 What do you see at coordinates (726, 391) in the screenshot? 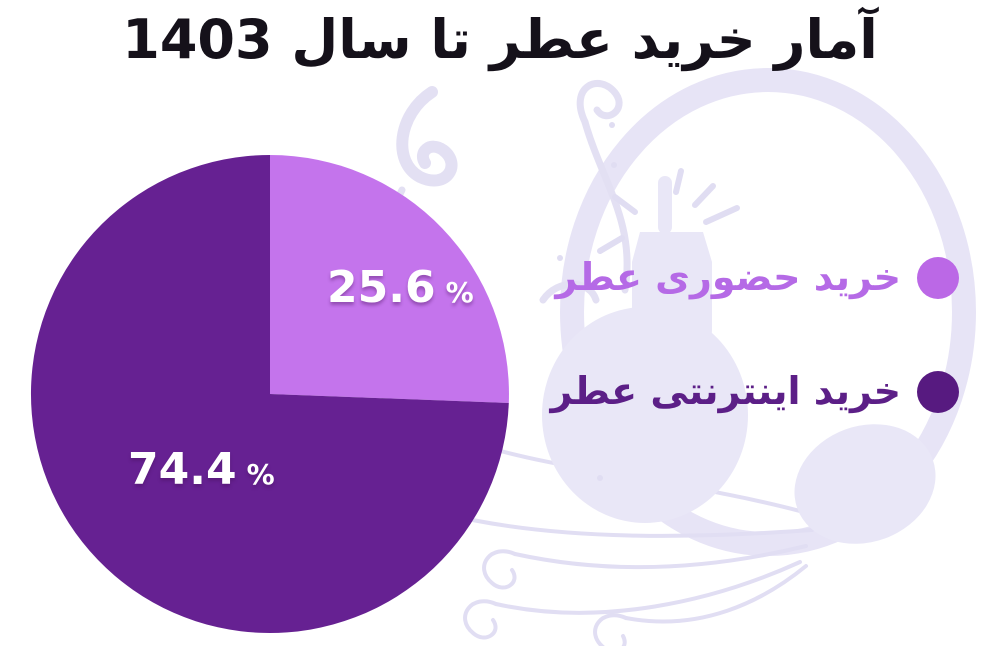
I see `legend-item-label: خرید اینترنتی عطر` at bounding box center [726, 391].